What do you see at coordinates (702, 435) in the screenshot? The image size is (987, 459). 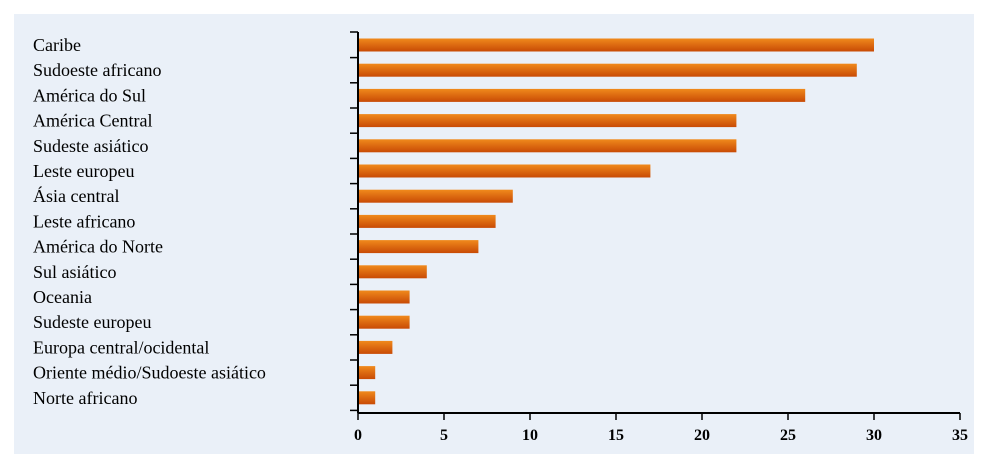 I see `x-tick-label-4: 20` at bounding box center [702, 435].